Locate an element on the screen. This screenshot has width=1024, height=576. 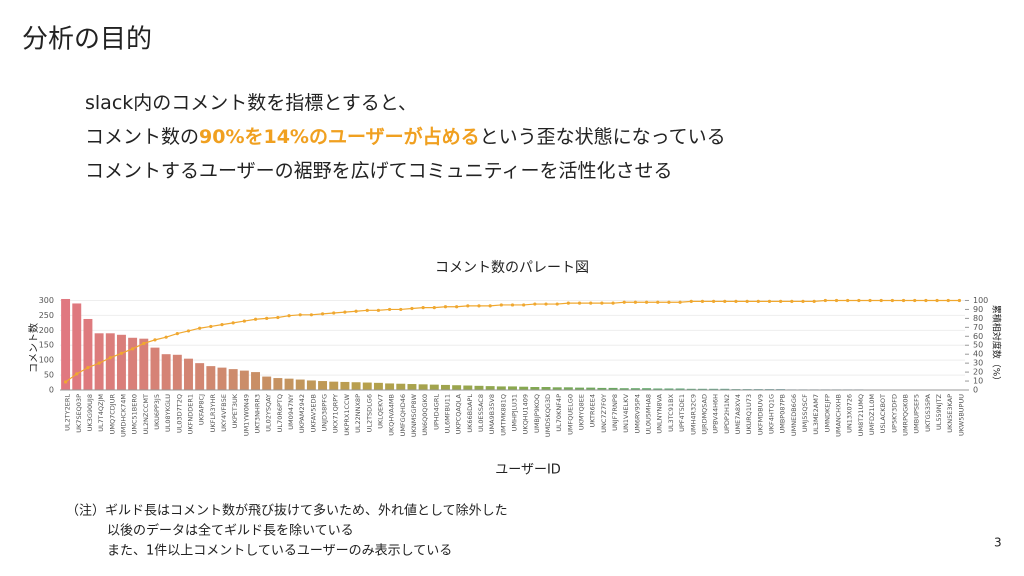
x-tick-label: UNJD38PFG is located at coordinates (325, 413).